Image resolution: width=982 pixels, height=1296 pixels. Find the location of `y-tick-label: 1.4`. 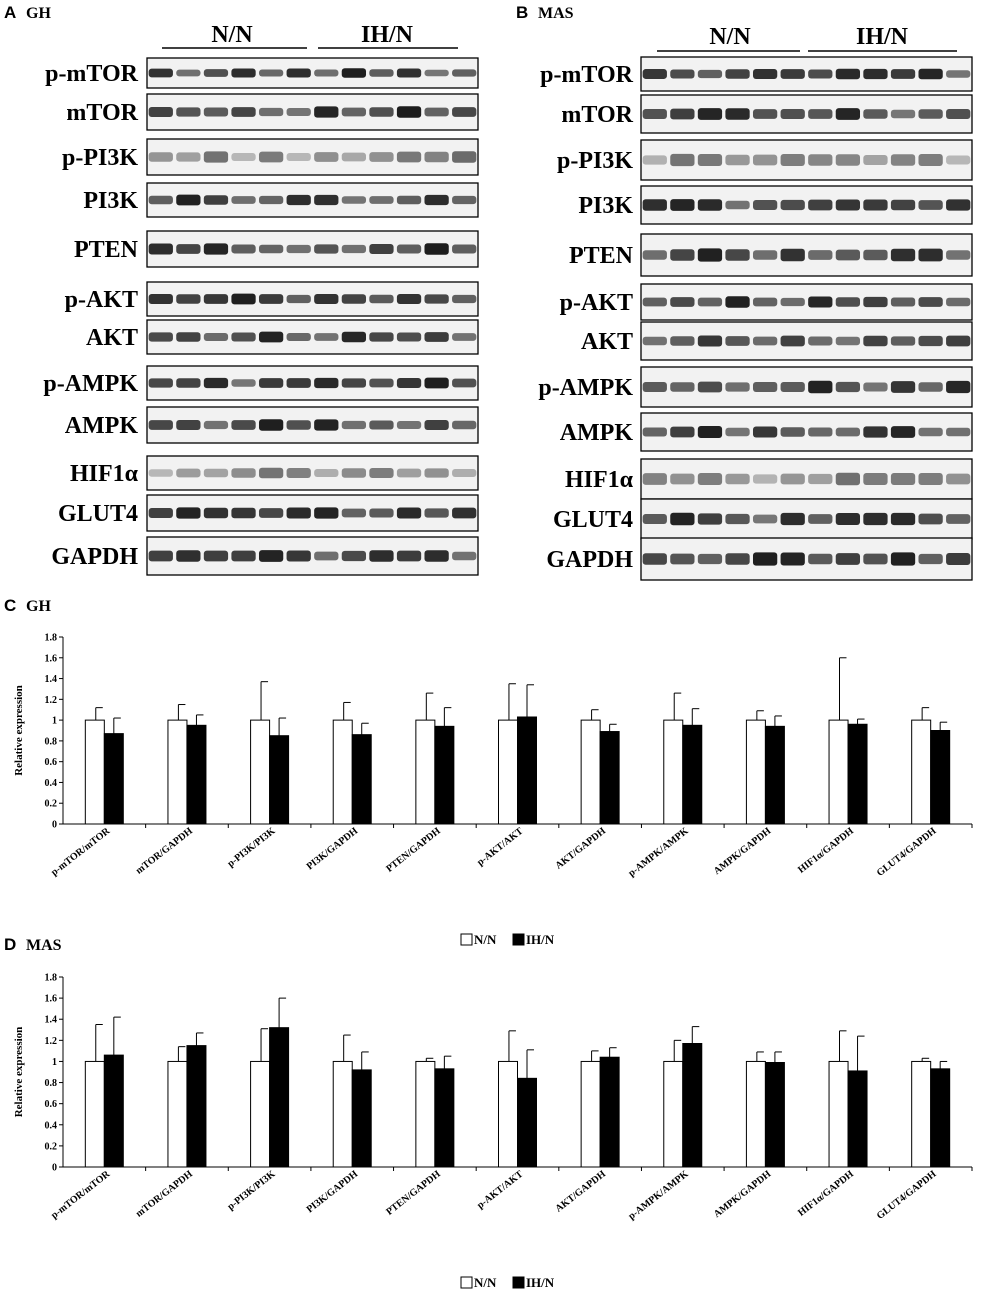

y-tick-label: 1.4 is located at coordinates (51, 679).